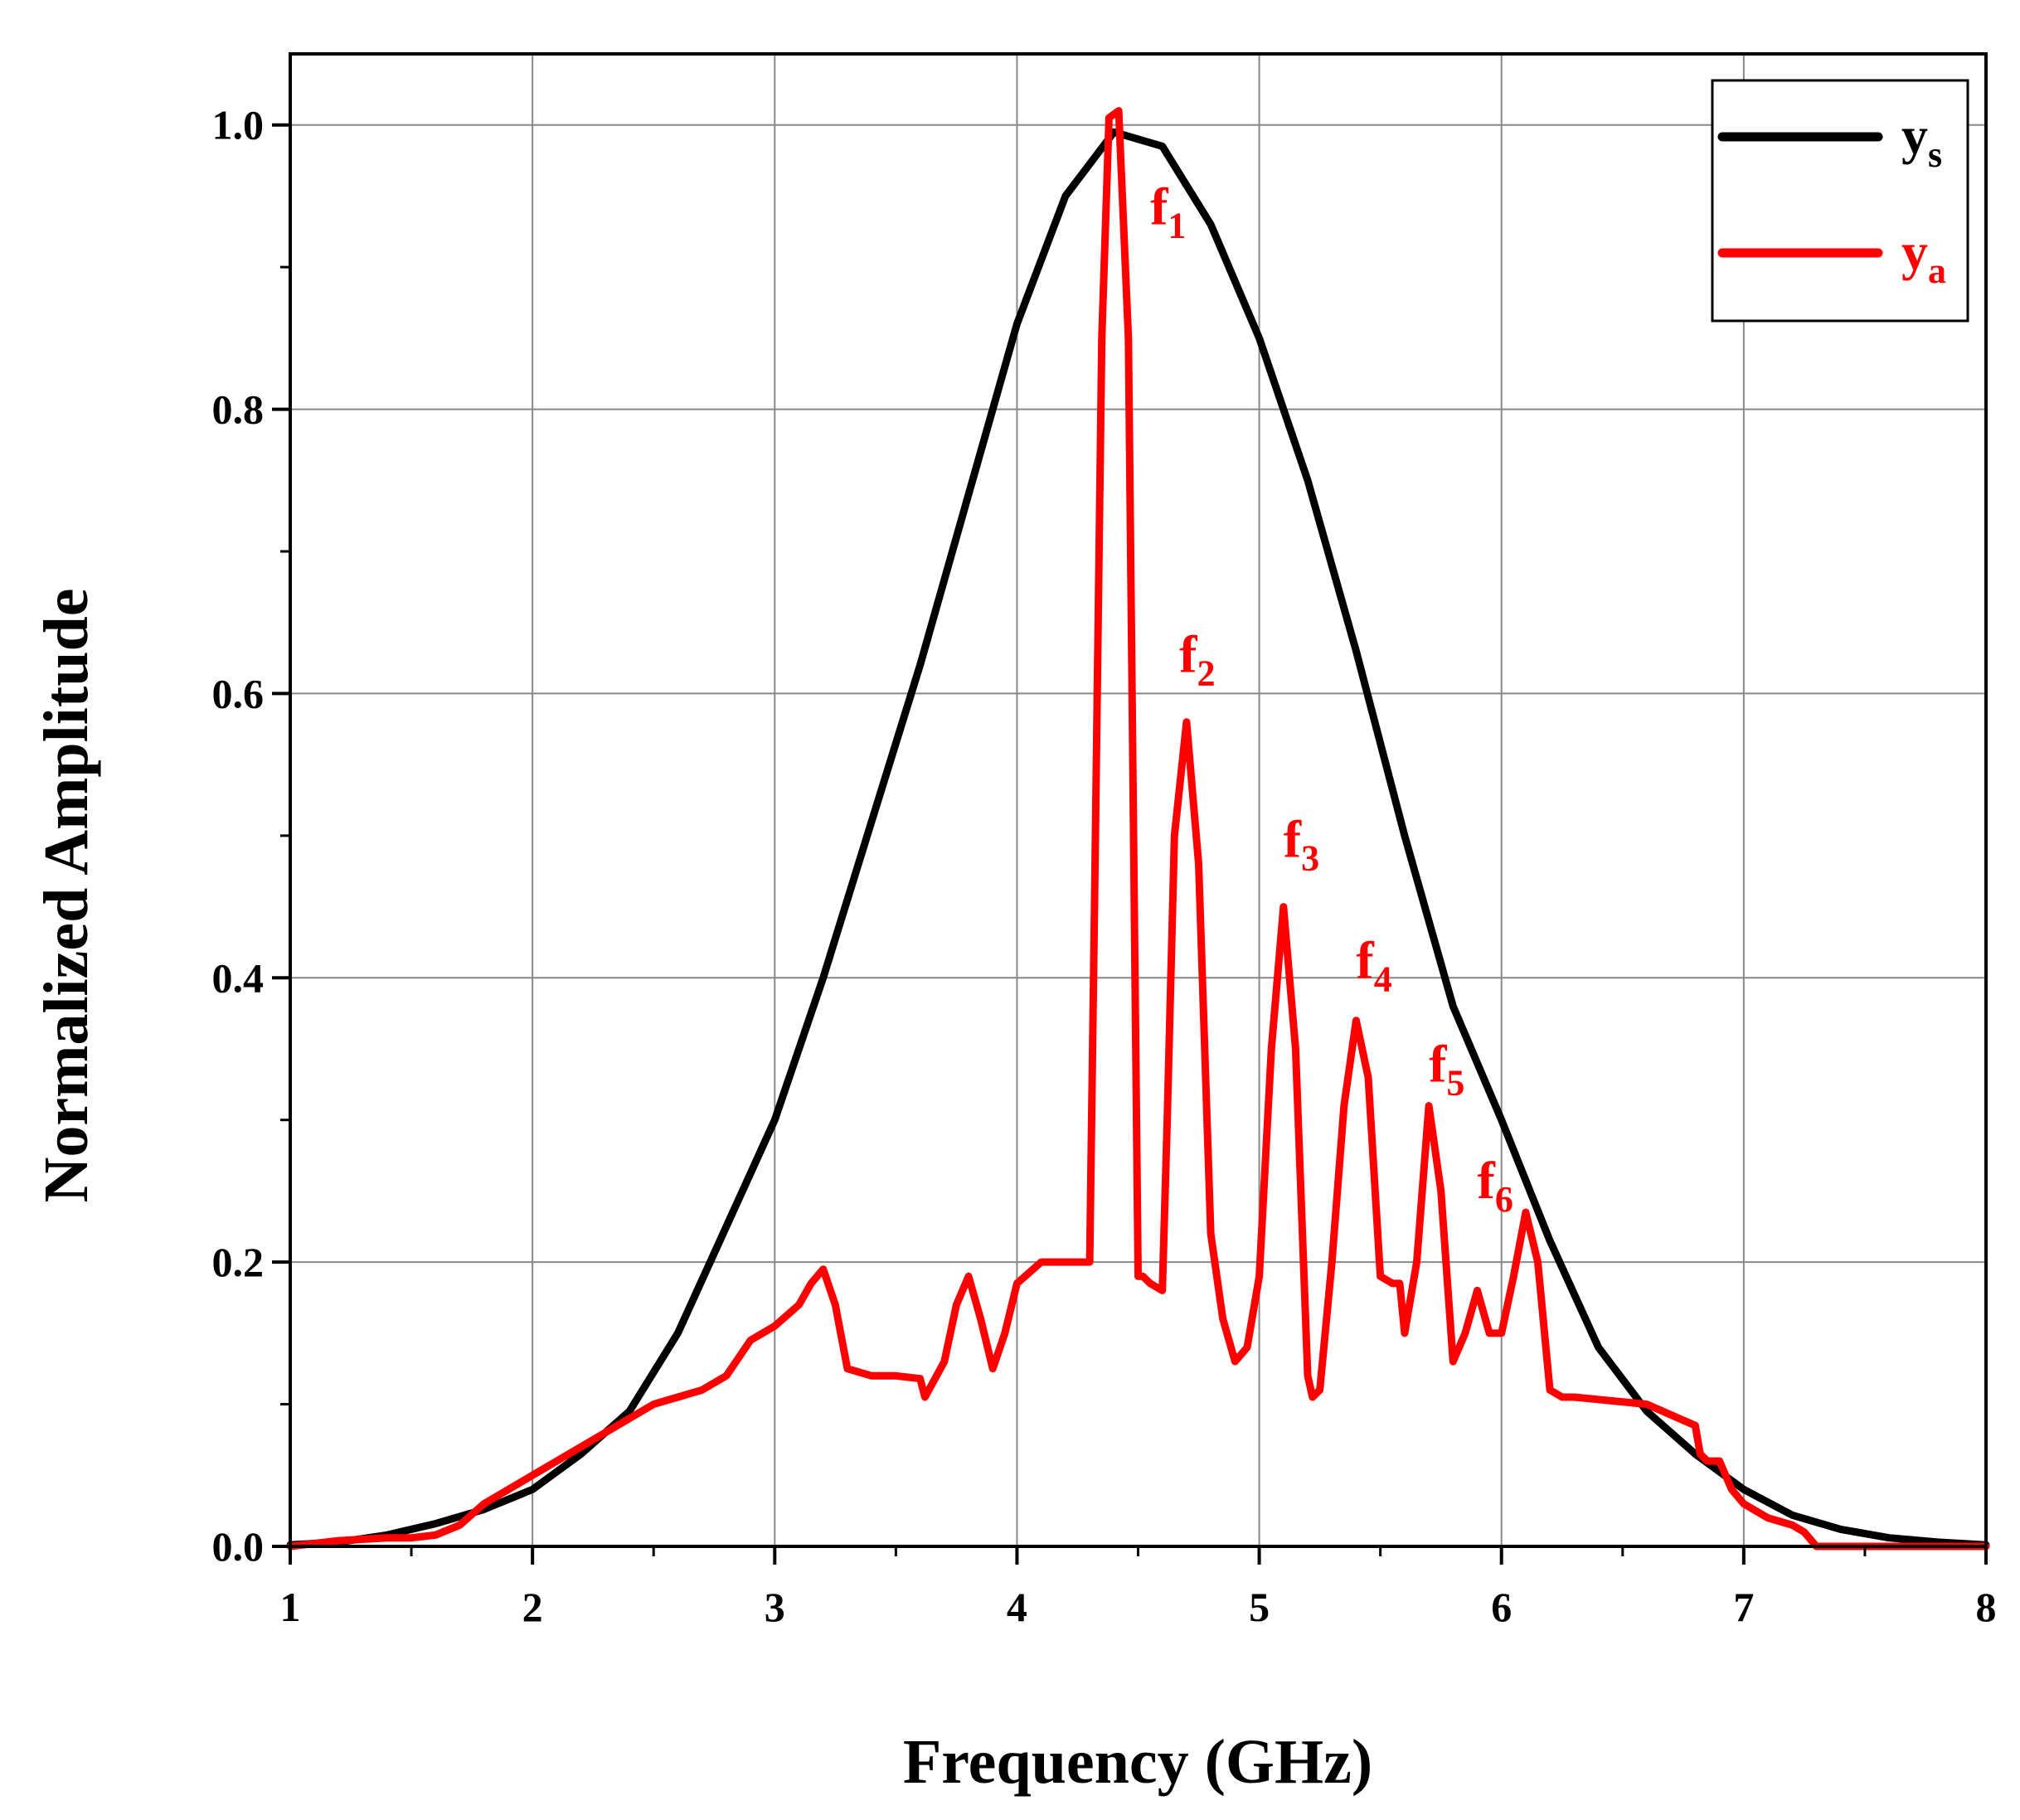  I want to click on y-axis-title: Normalized Amplitude, so click(66, 896).